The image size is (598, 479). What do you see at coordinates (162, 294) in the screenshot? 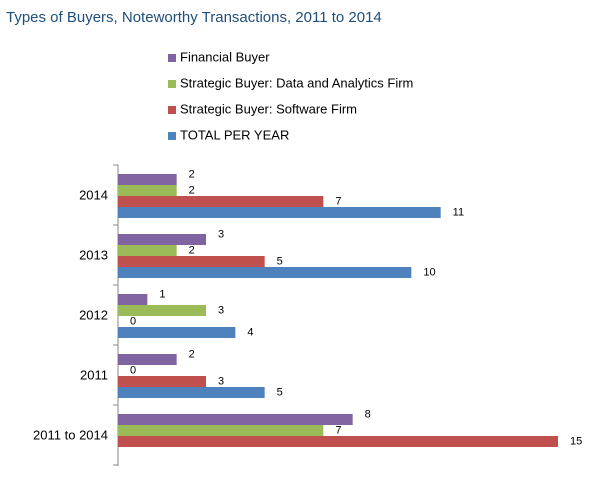
I see `data-label: 1` at bounding box center [162, 294].